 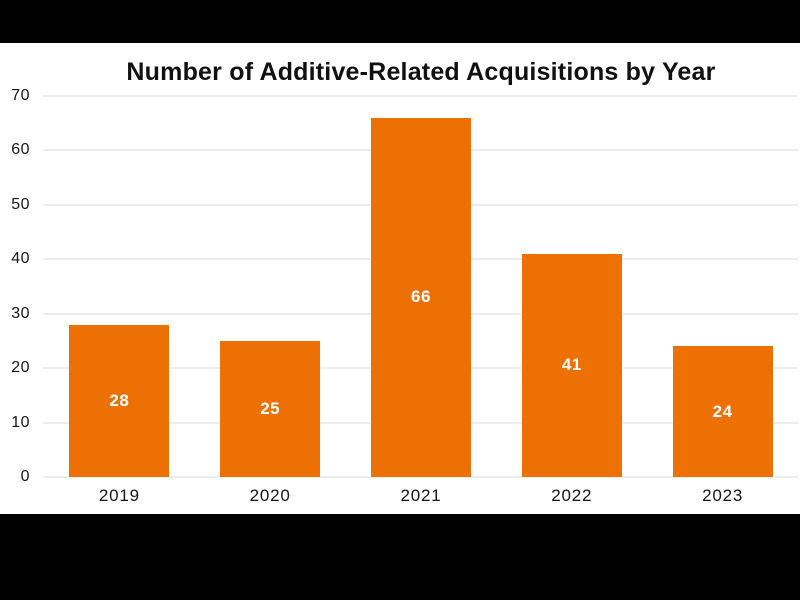 What do you see at coordinates (20, 204) in the screenshot?
I see `y-tick-label-50: 50` at bounding box center [20, 204].